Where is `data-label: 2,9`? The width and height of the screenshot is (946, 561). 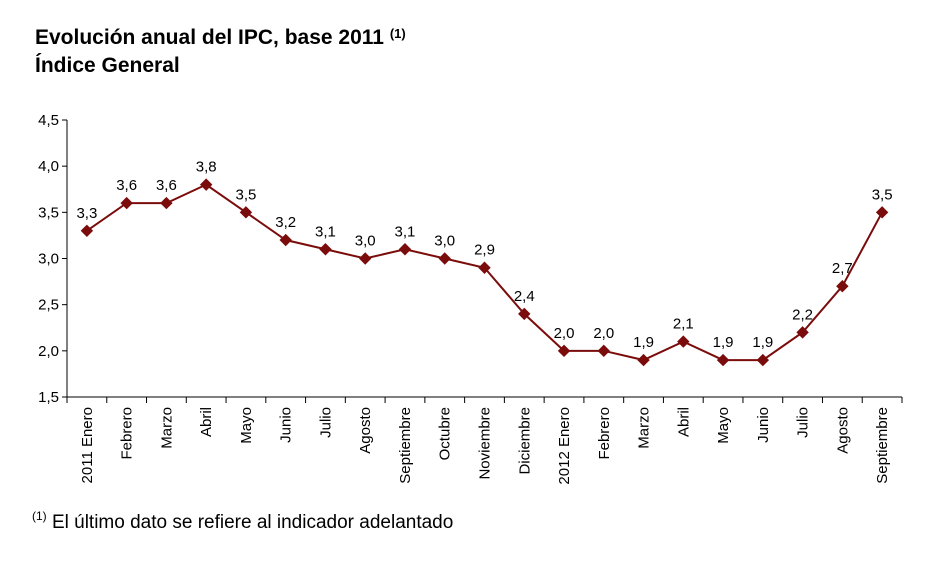 data-label: 2,9 is located at coordinates (484, 250).